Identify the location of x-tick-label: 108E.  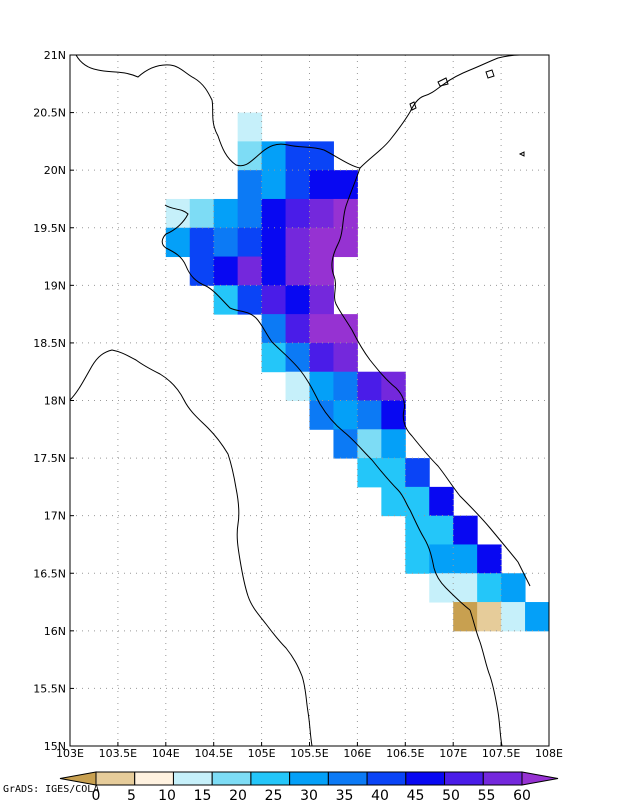
(549, 753).